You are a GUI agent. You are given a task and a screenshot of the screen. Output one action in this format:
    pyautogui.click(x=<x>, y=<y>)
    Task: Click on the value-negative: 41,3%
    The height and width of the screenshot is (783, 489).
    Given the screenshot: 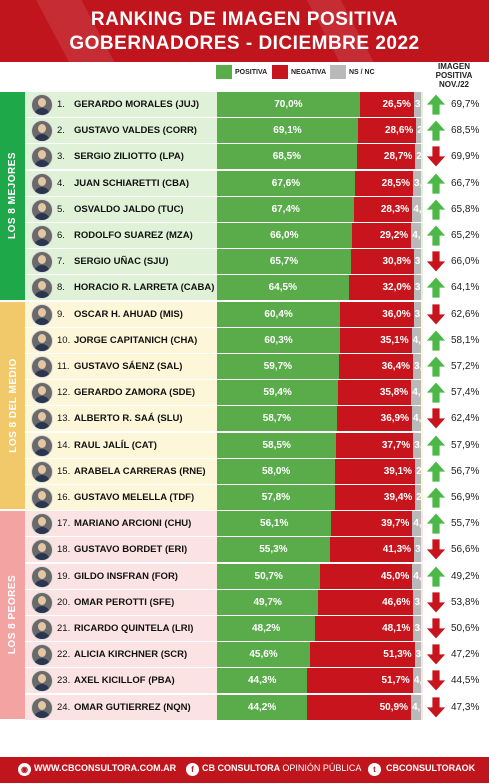 What is the action you would take?
    pyautogui.click(x=397, y=549)
    